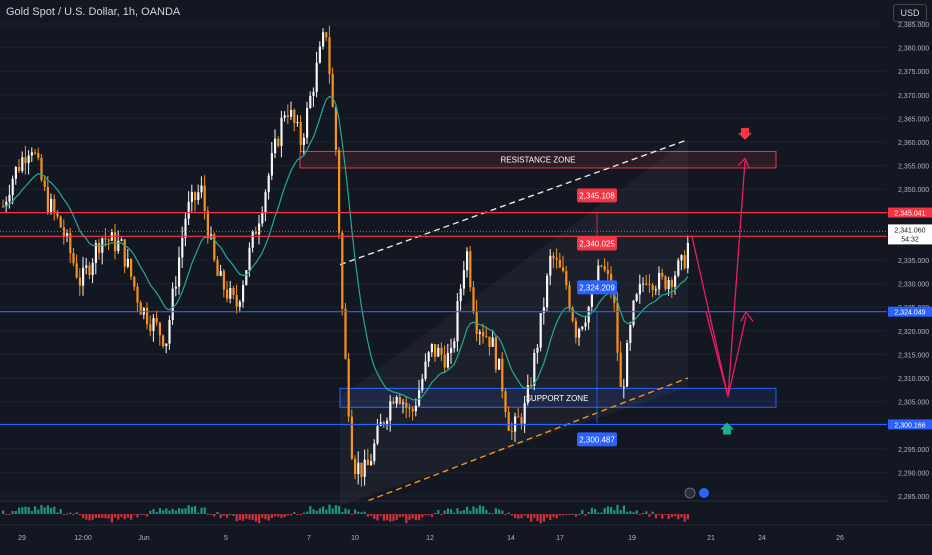 This screenshot has height=555, width=932. What do you see at coordinates (22, 538) in the screenshot?
I see `time-tick-label: 29` at bounding box center [22, 538].